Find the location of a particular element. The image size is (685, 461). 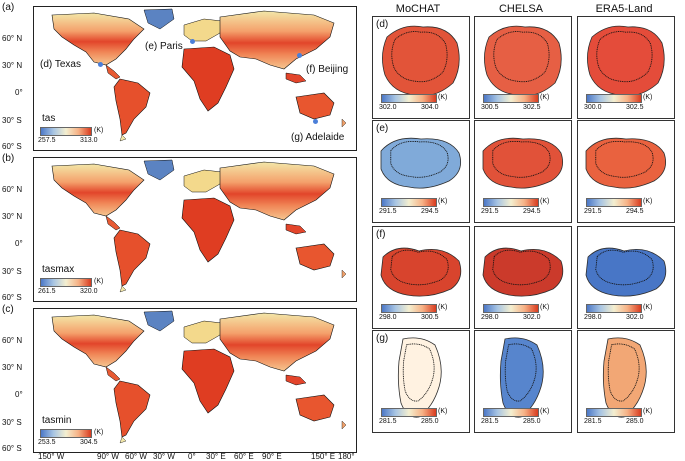

site-panel-f-2: (K) 298.0 302.0 is located at coordinates (626, 277).